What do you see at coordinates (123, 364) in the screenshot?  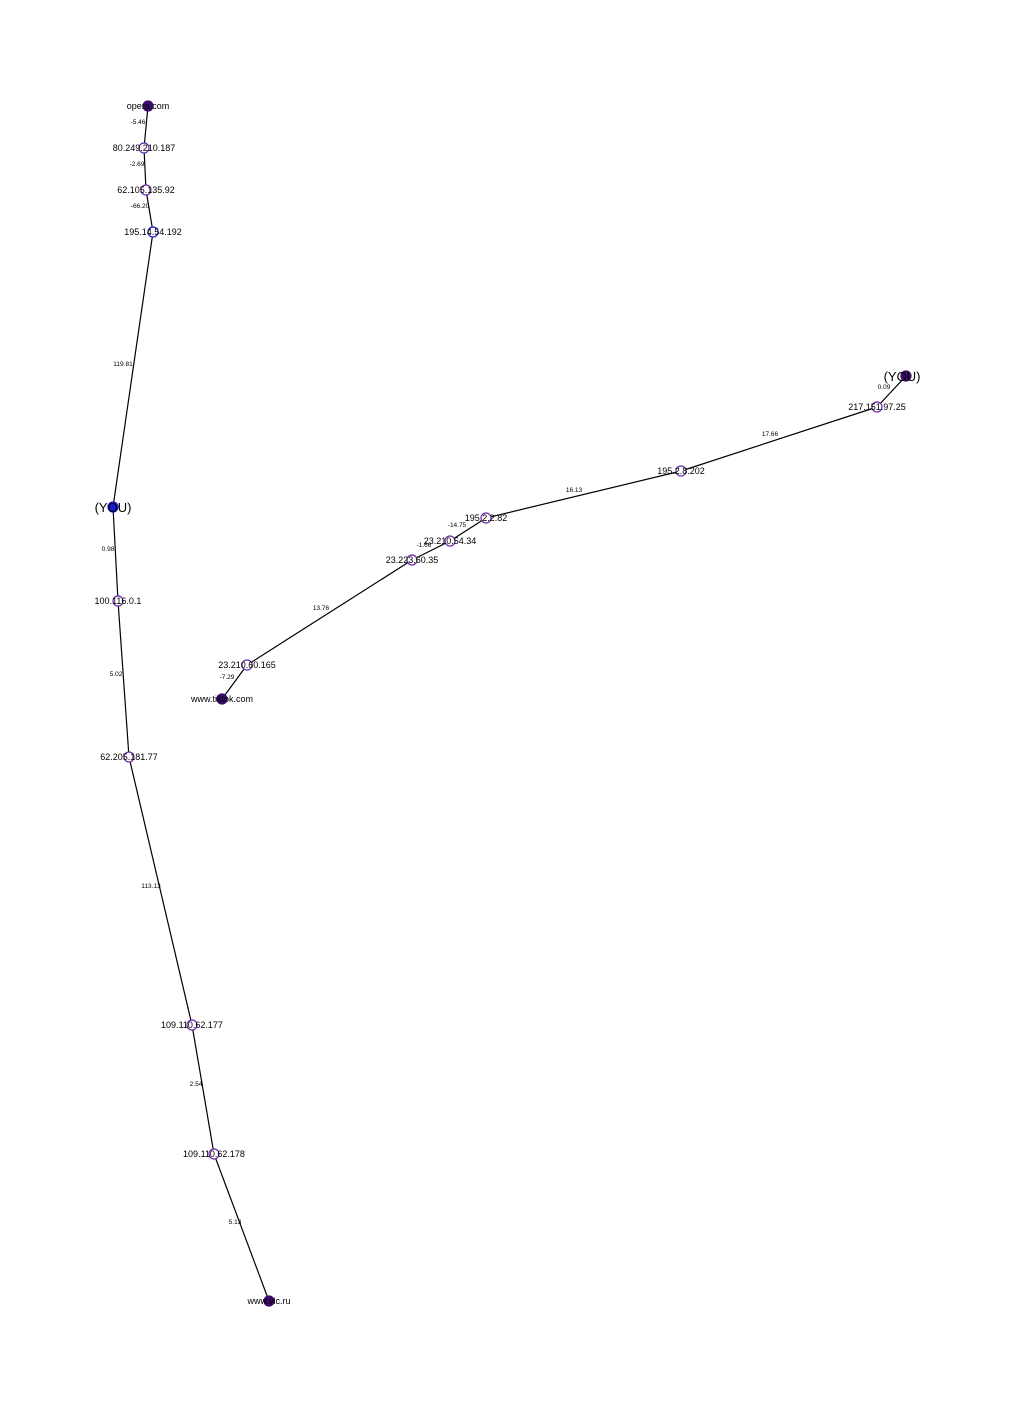 I see `edge-weight-label: 119.81` at bounding box center [123, 364].